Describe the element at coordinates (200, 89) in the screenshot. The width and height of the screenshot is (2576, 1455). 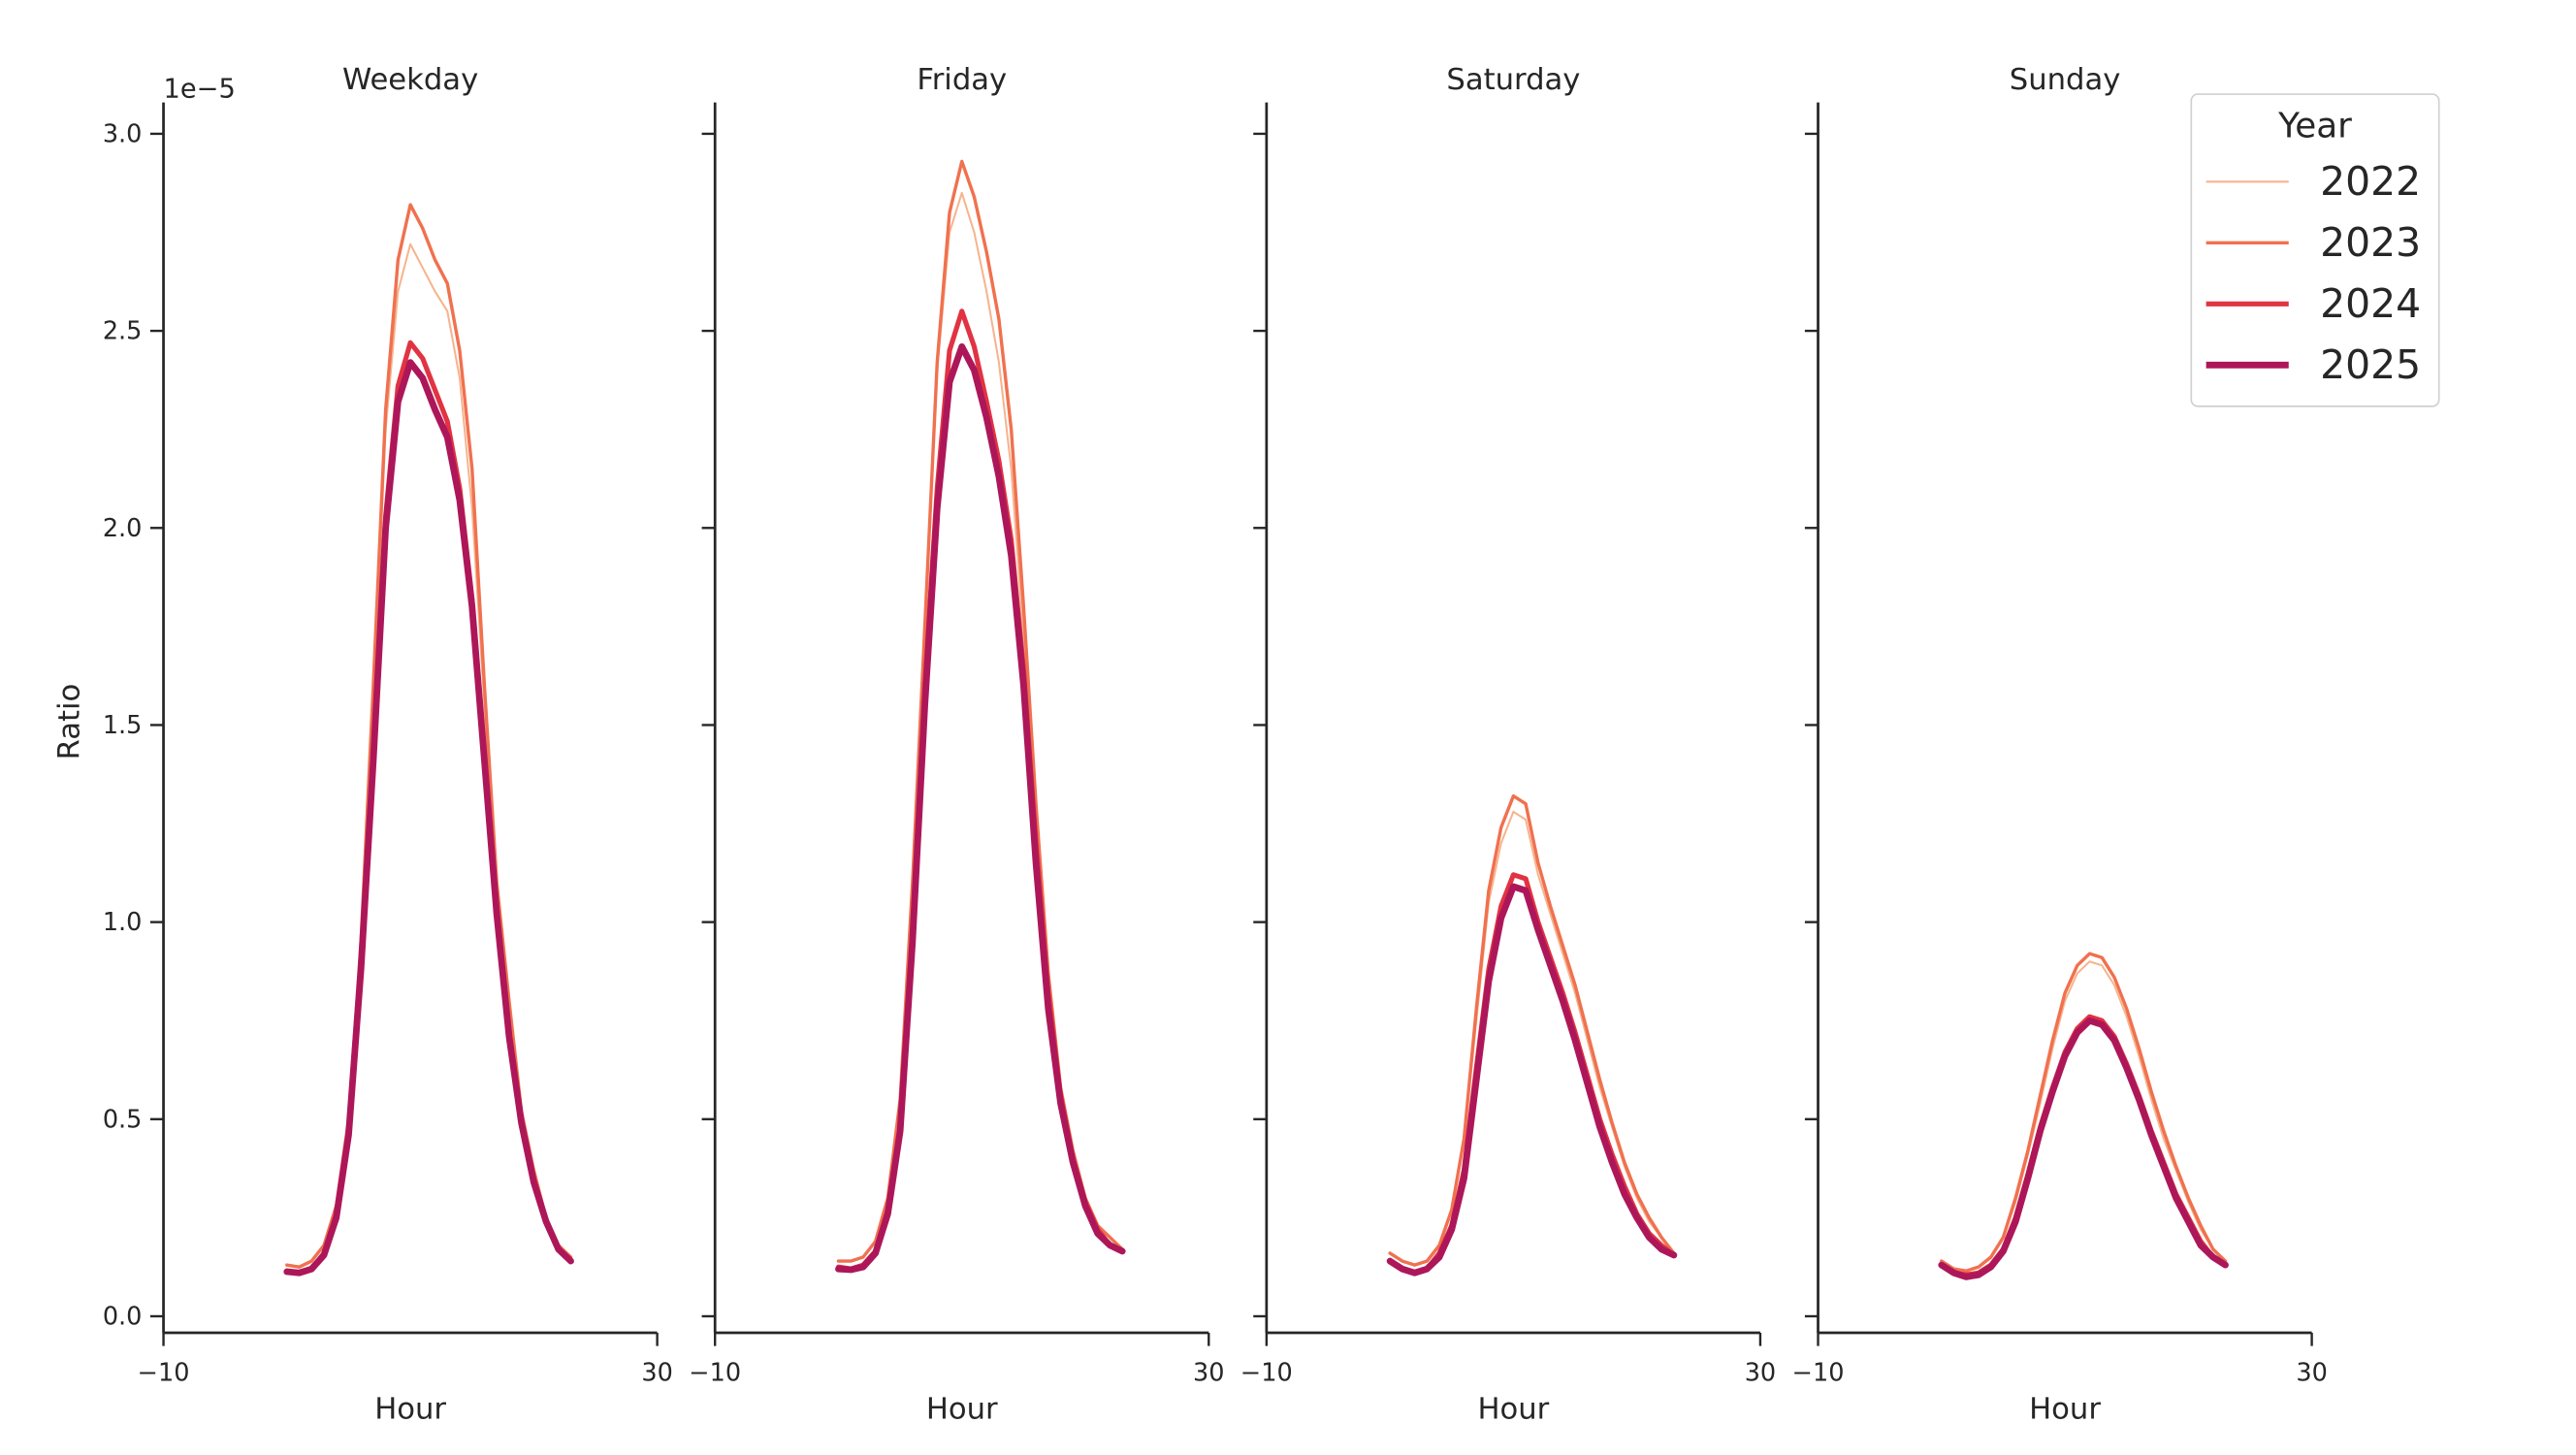
I see `y-offset-label: 1e−5` at that location.